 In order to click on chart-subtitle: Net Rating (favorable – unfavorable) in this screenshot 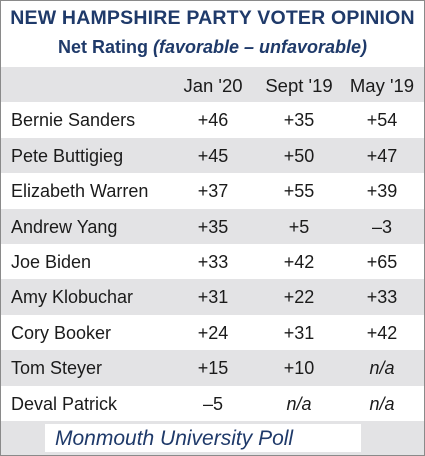, I will do `click(212, 47)`.